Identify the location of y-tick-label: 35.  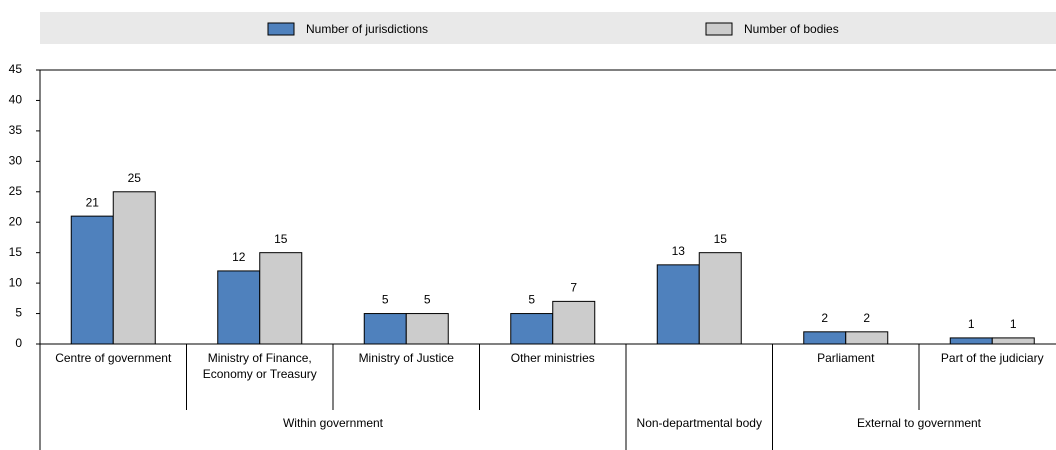
(16, 130).